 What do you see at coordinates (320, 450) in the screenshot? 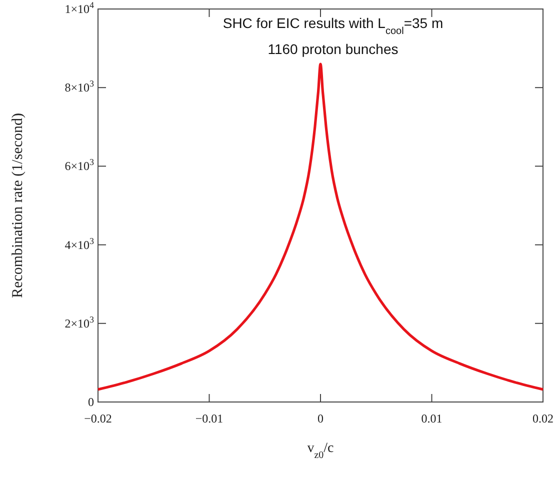
I see `x-axis-title: v$_{z0}$/c` at bounding box center [320, 450].